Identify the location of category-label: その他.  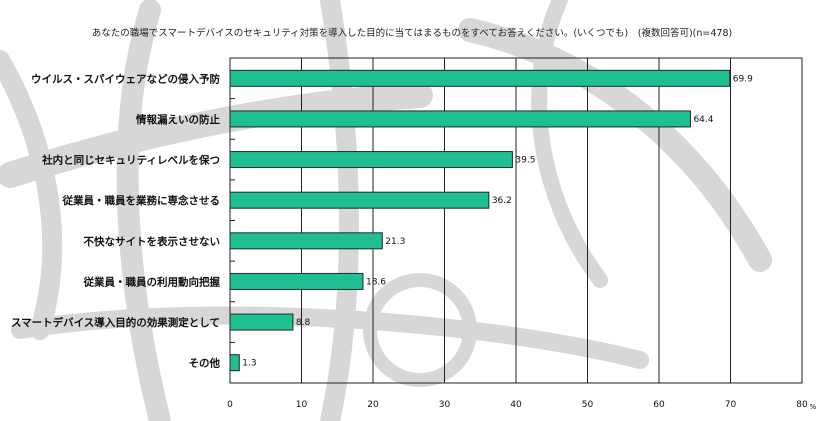
(205, 363).